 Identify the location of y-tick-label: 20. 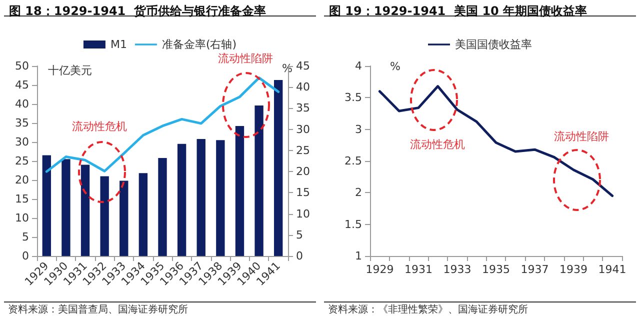
(22, 180).